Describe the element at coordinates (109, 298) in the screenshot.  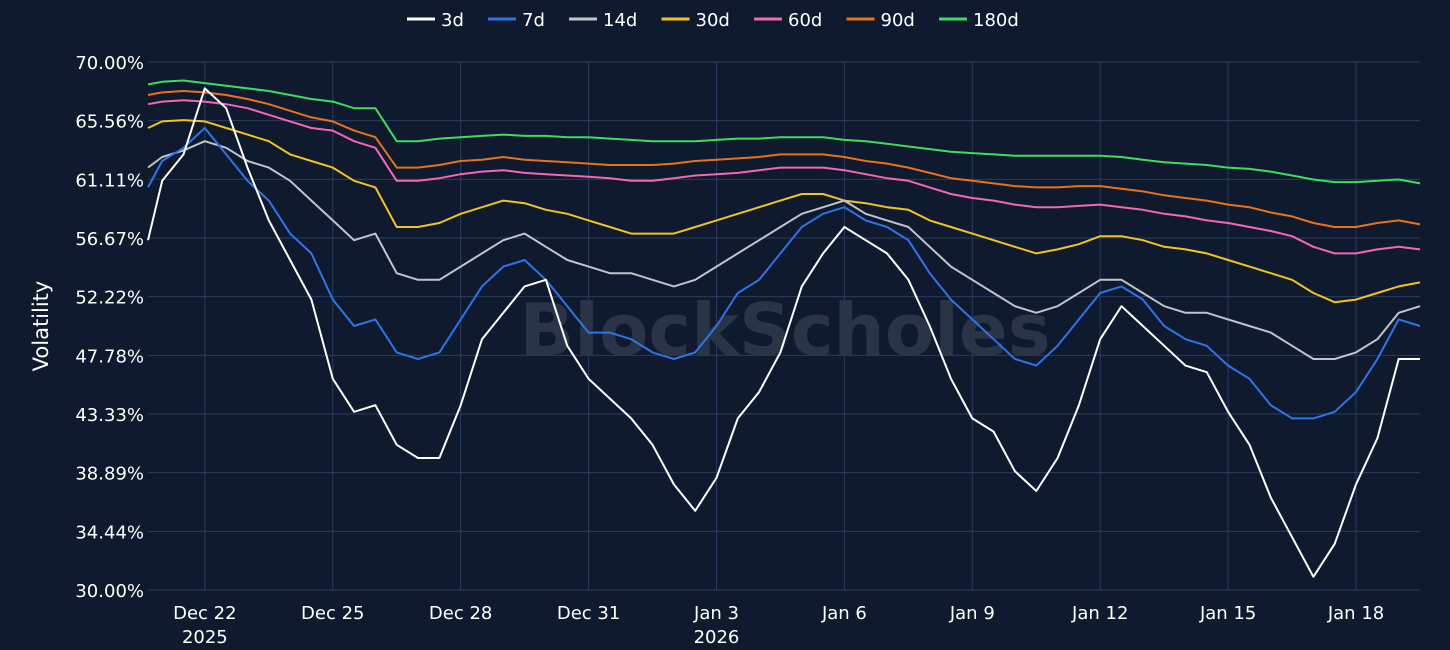
I see `y-tick-label: 52.22%` at that location.